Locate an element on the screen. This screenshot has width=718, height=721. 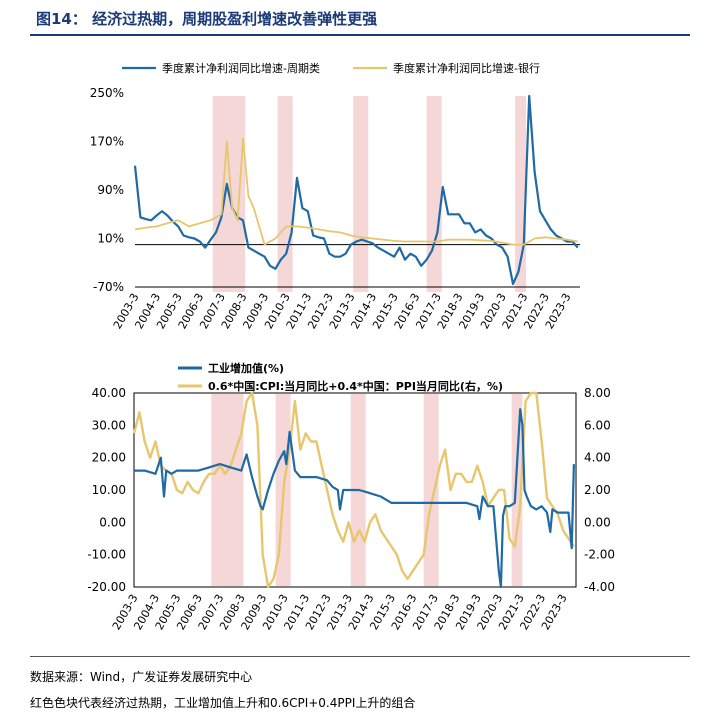
chart1-legend-label: 季度累计净利润同比增速-周期类 is located at coordinates (241, 68).